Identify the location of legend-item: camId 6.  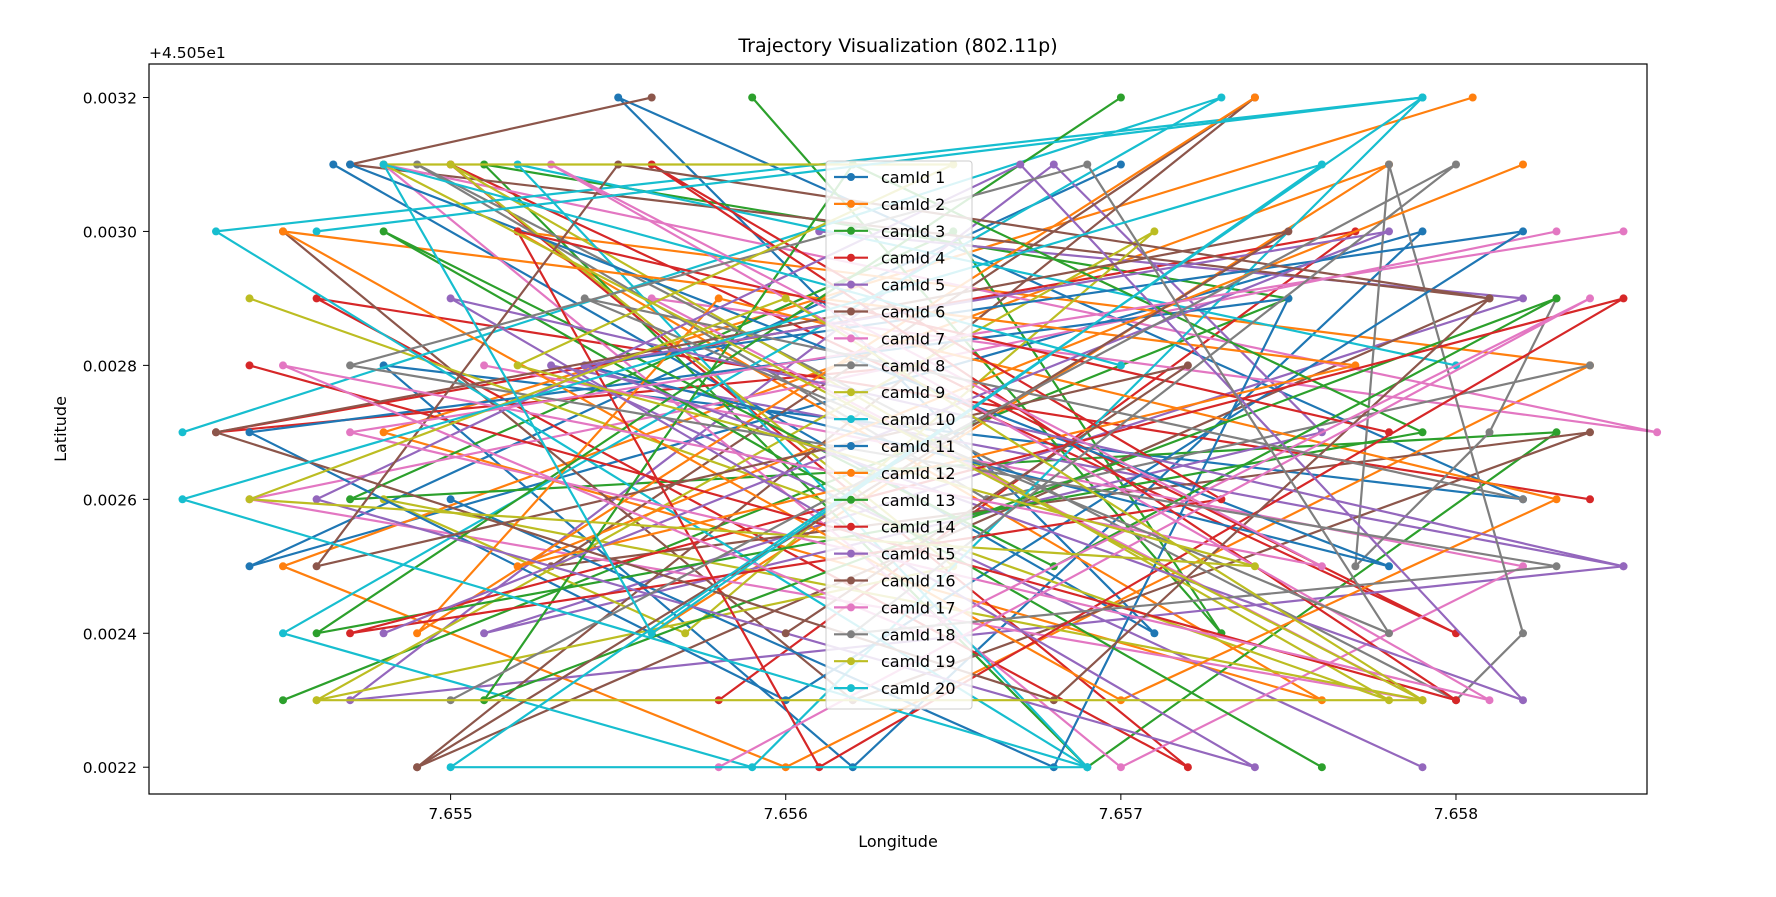
(889, 312).